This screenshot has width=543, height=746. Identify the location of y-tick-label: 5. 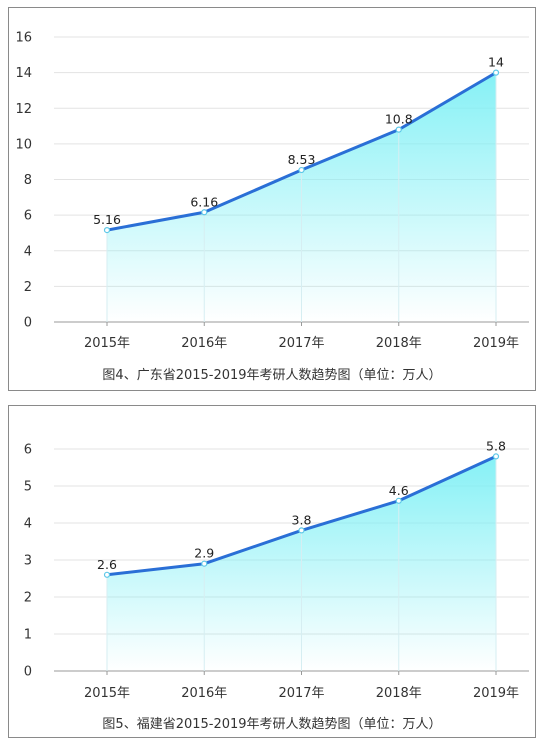
(28, 487).